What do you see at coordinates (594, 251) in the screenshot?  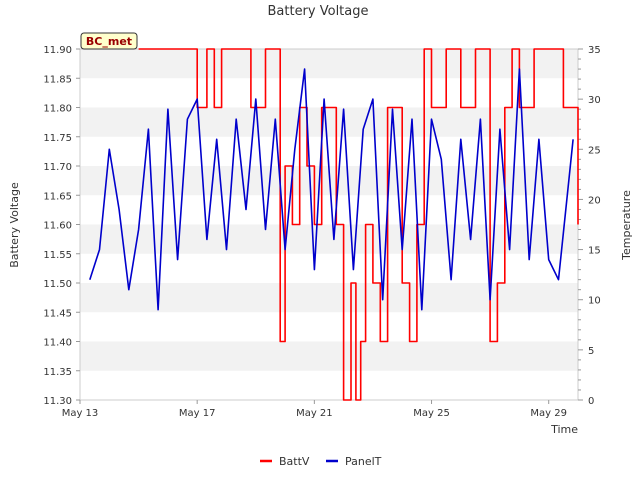 I see `y2-tick-label: 15` at bounding box center [594, 251].